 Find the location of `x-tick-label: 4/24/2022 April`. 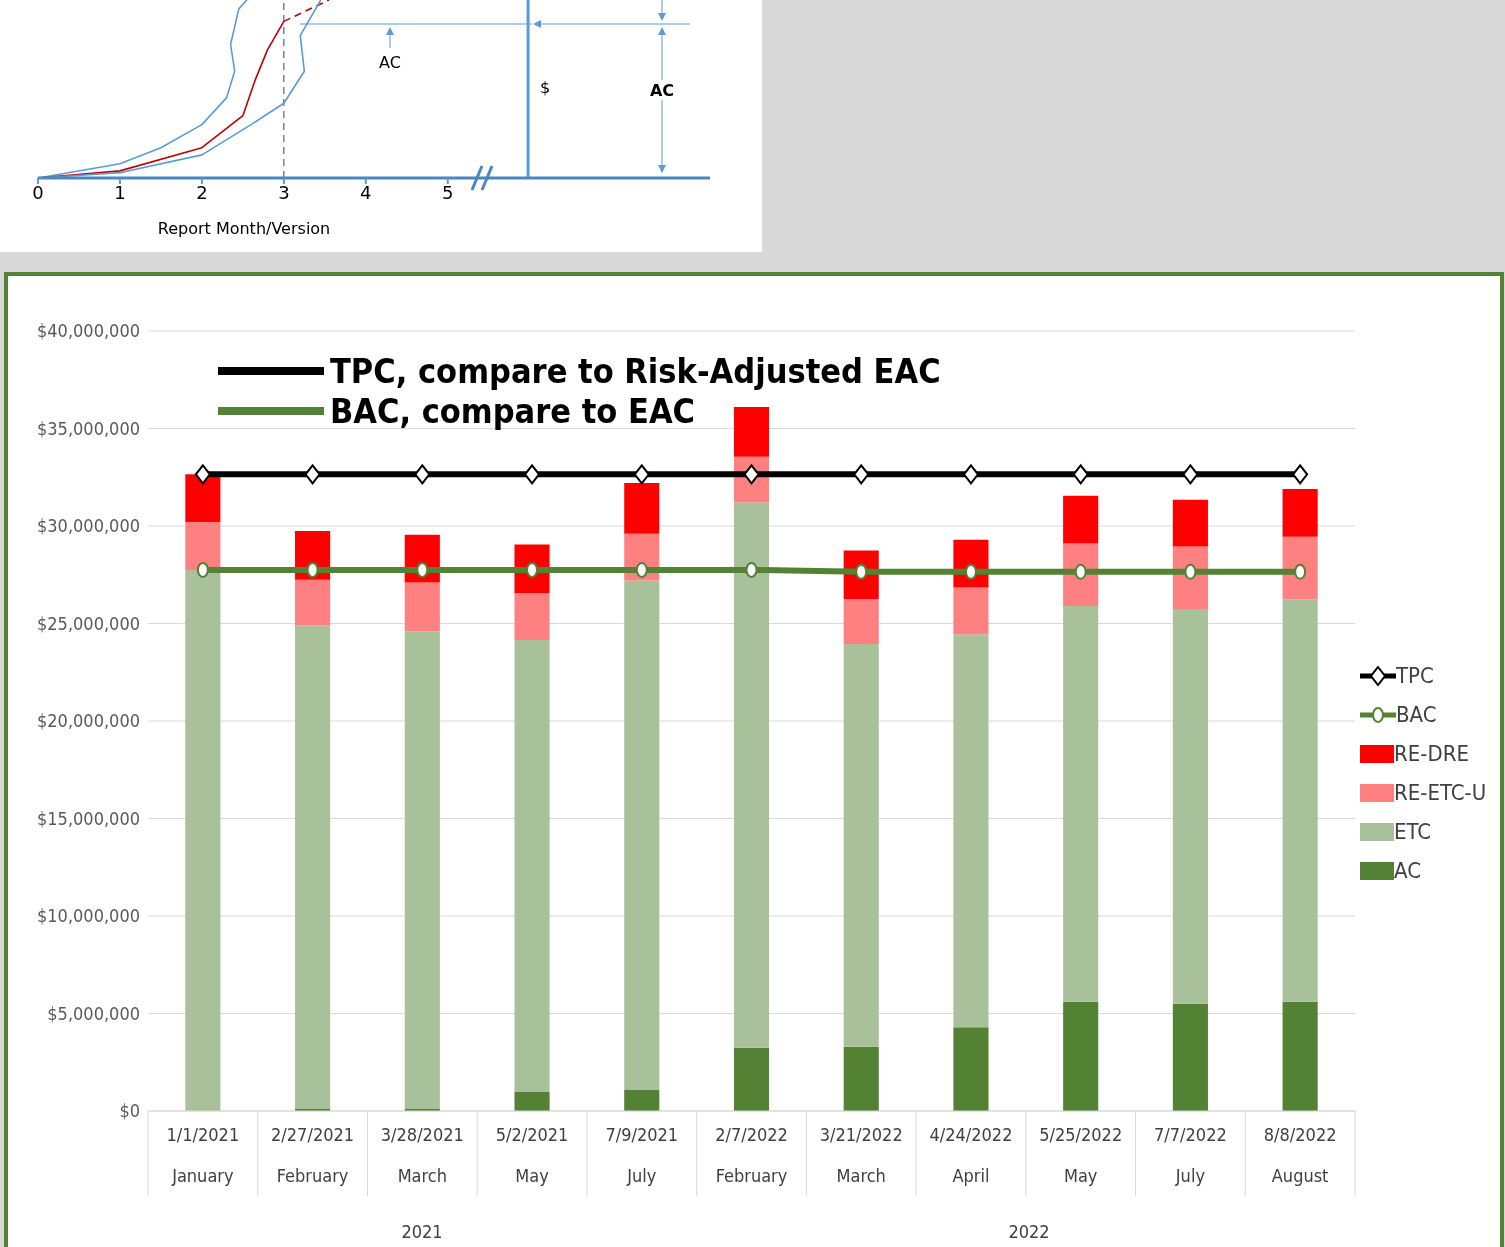

x-tick-label: 4/24/2022 April is located at coordinates (971, 1155).